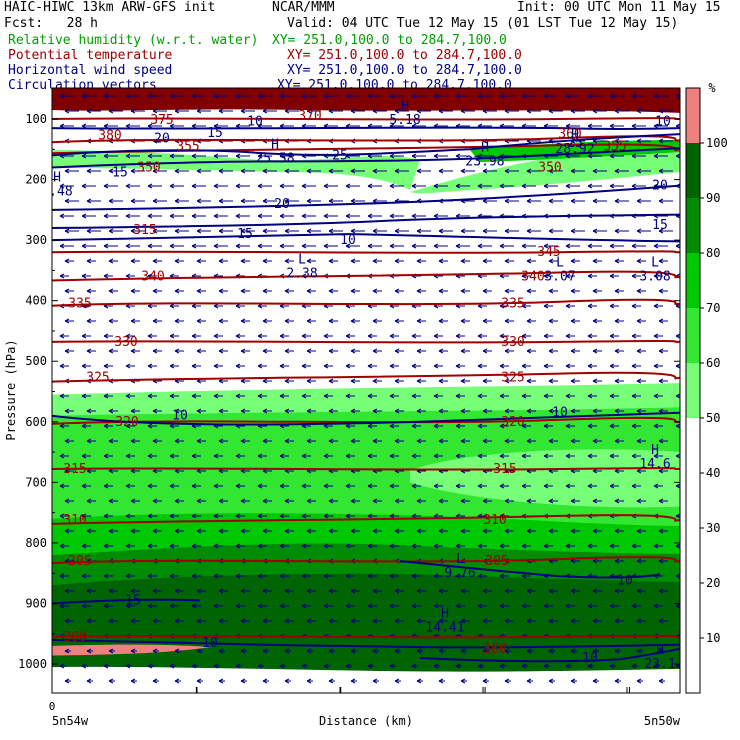 The height and width of the screenshot is (740, 740). What do you see at coordinates (125, 342) in the screenshot?
I see `theta-label: 330` at bounding box center [125, 342].